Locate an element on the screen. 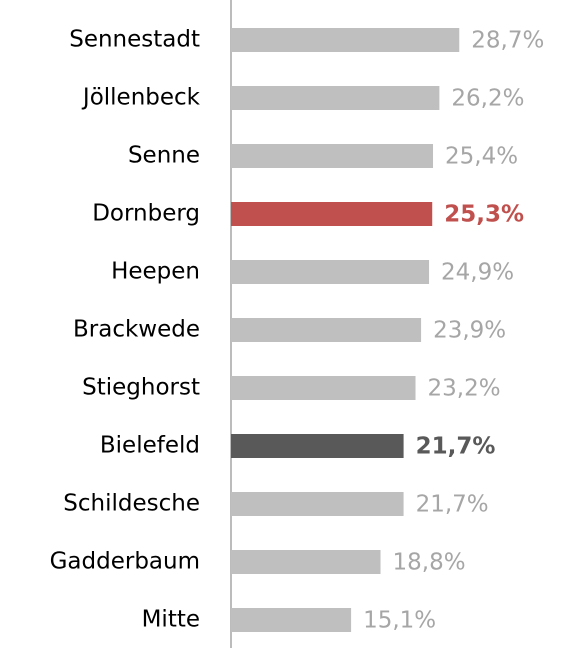 This screenshot has height=648, width=573. category-label: Schildesche is located at coordinates (131, 504).